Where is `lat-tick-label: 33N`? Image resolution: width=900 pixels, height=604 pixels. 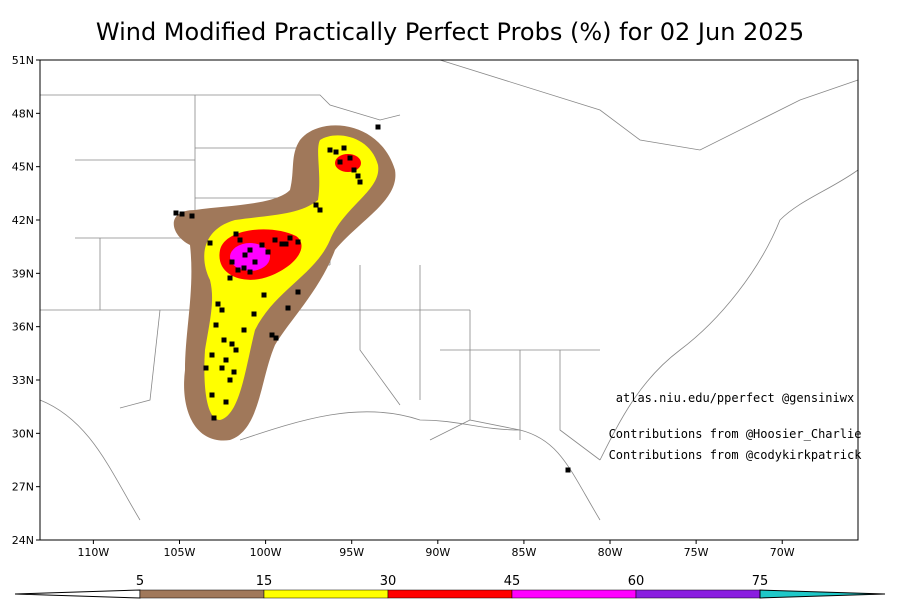
lat-tick-label: 33N is located at coordinates (23, 380).